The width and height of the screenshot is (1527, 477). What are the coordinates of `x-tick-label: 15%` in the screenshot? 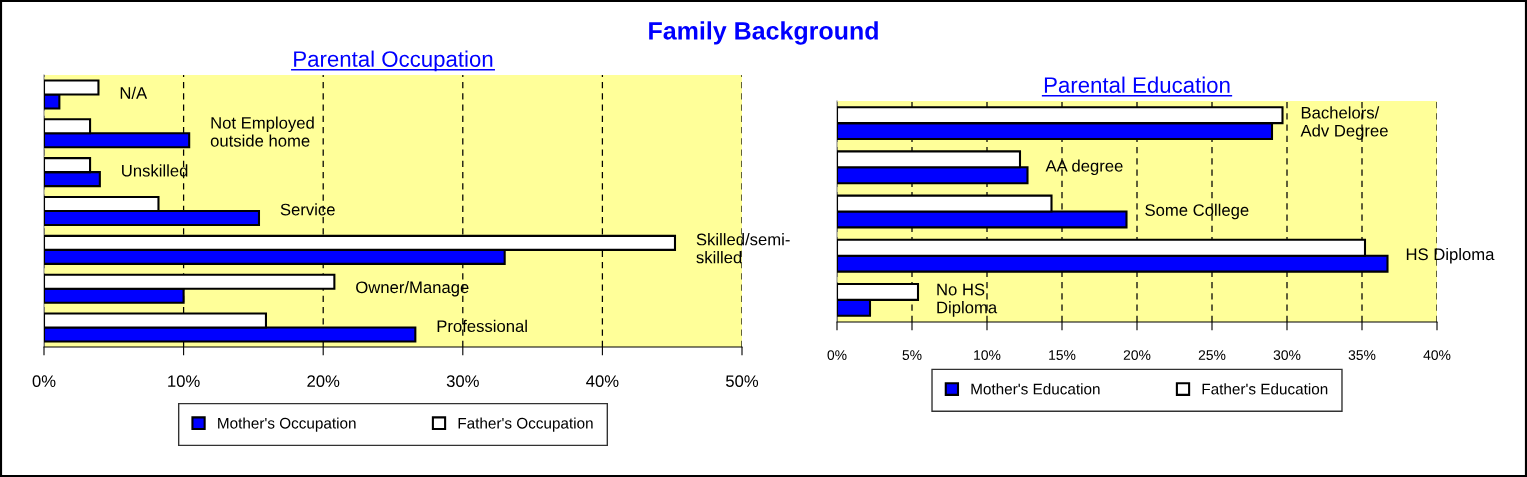 It's located at (1062, 355).